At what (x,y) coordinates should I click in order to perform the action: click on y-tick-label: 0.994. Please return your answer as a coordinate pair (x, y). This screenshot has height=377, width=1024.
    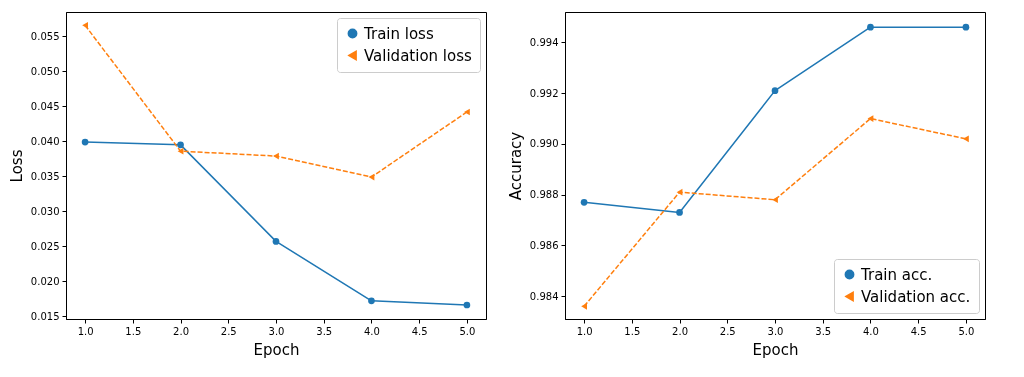
    Looking at the image, I should click on (544, 42).